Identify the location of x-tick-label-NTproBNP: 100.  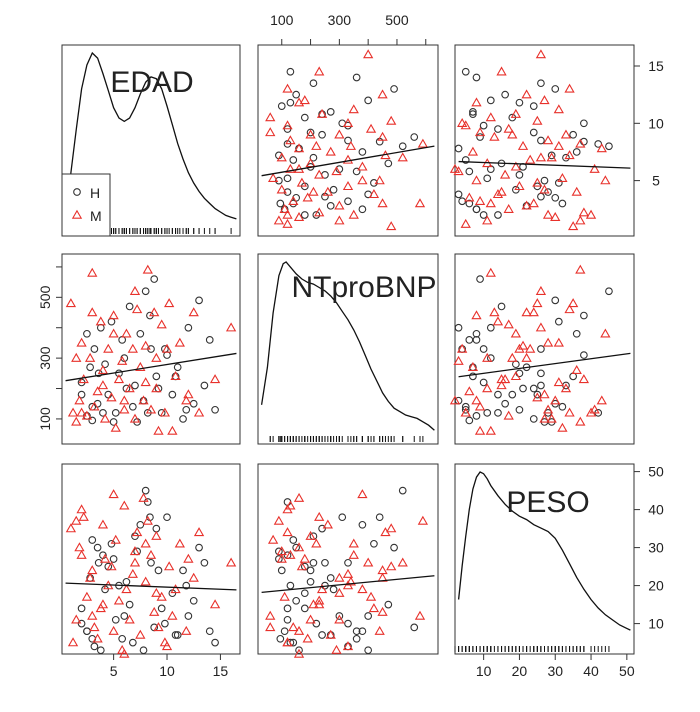
(282, 20).